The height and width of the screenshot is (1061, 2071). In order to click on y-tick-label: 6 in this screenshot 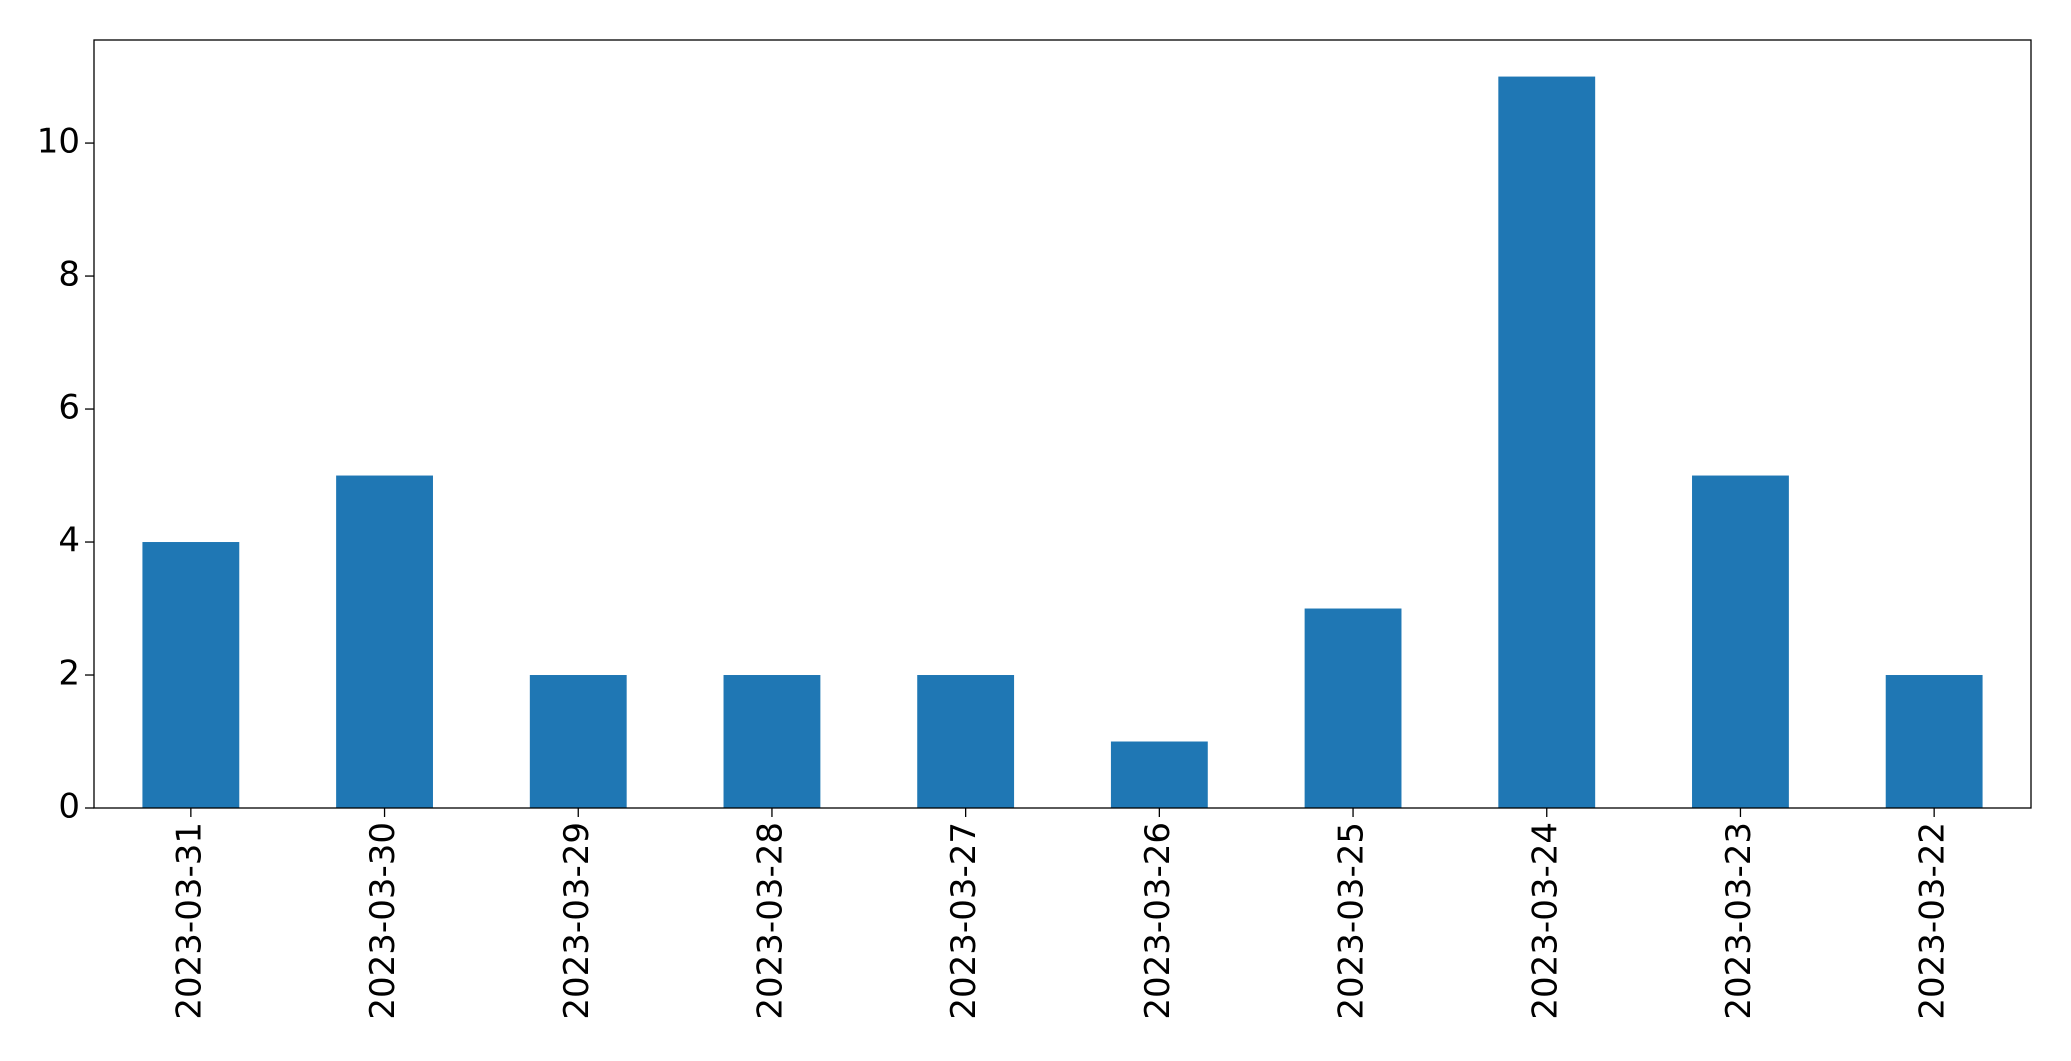, I will do `click(69, 408)`.